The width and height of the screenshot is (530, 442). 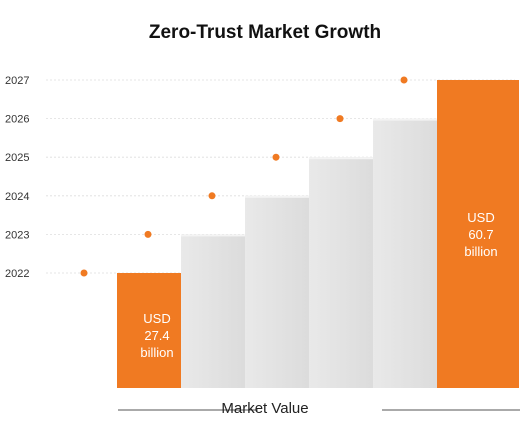 I want to click on y-tick-label: 2026, so click(x=17, y=120).